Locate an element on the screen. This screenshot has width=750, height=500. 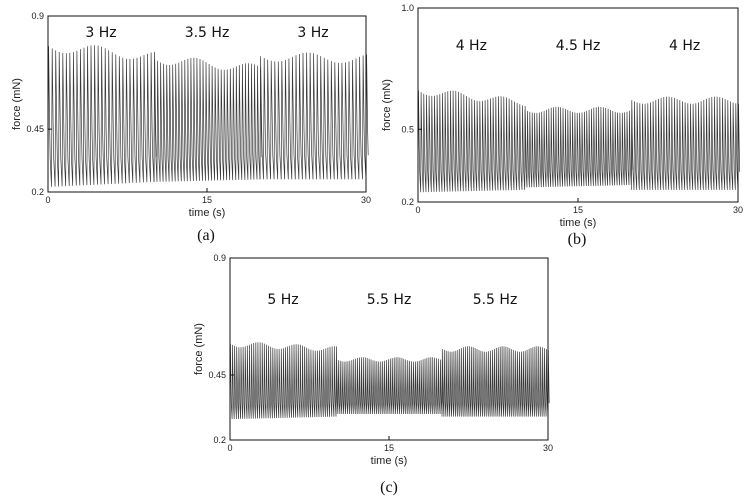
y-tick-label: 1.0 is located at coordinates (407, 8).